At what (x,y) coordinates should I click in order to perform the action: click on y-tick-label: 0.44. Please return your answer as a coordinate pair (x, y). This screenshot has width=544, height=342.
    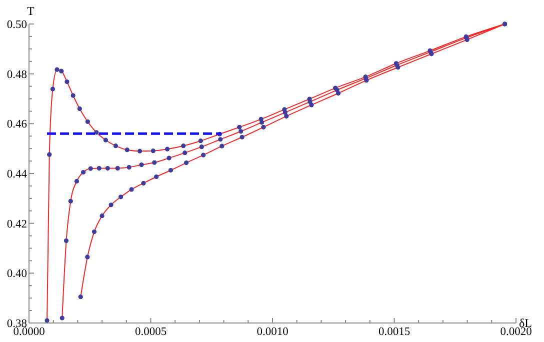
    Looking at the image, I should click on (17, 174).